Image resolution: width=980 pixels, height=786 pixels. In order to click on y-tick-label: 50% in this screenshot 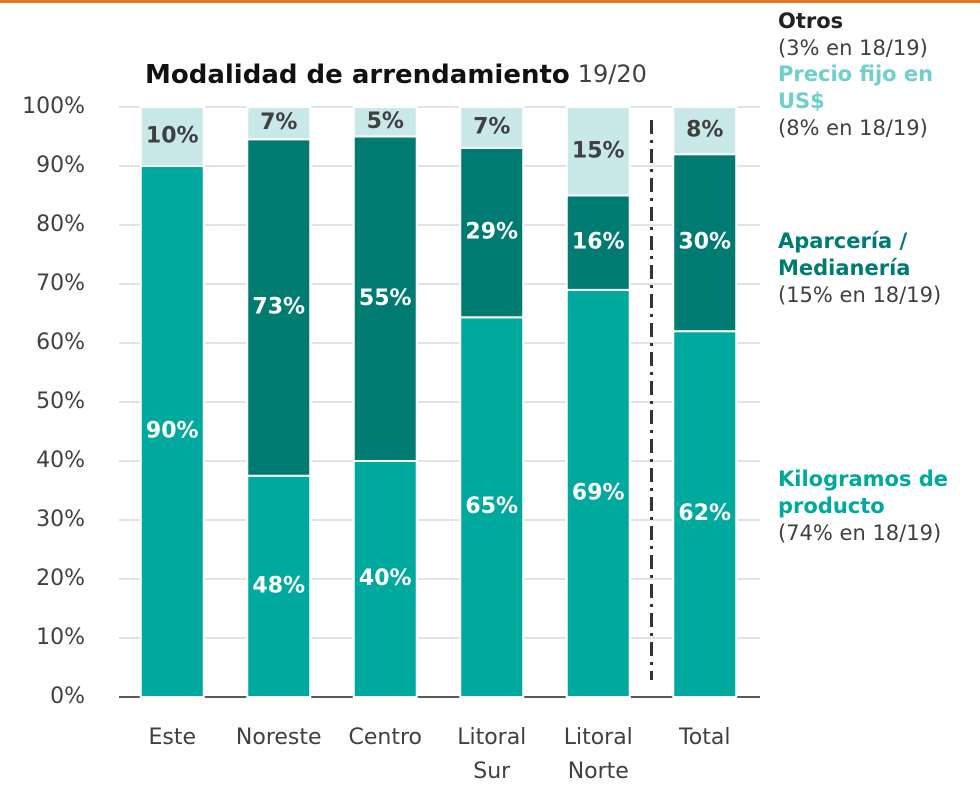, I will do `click(60, 401)`.